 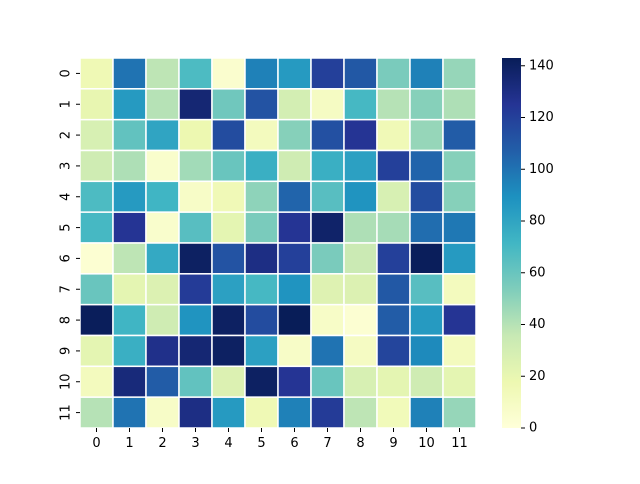 What do you see at coordinates (541, 169) in the screenshot?
I see `colorbar-tick-label: 100` at bounding box center [541, 169].